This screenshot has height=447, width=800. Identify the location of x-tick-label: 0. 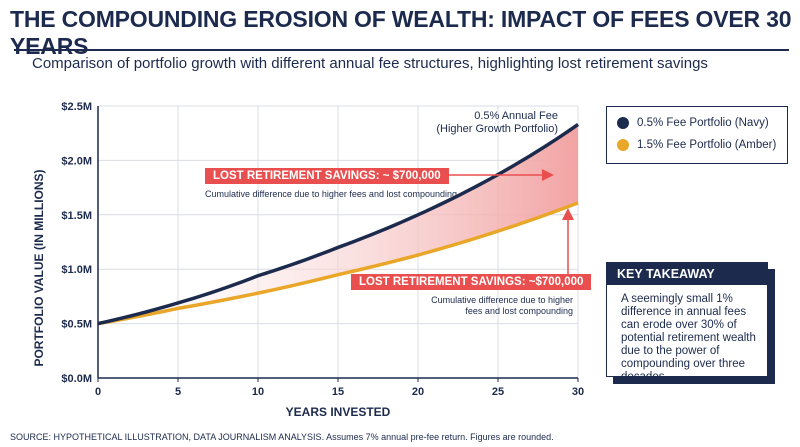
(98, 392).